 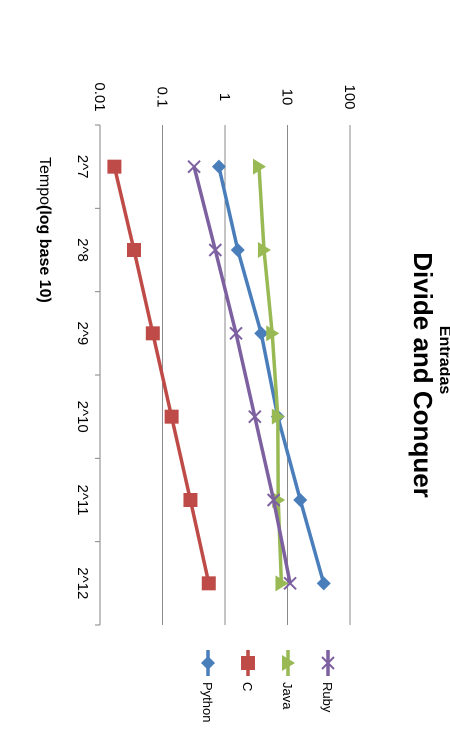 I want to click on legend-item-java: Java, so click(x=287, y=680).